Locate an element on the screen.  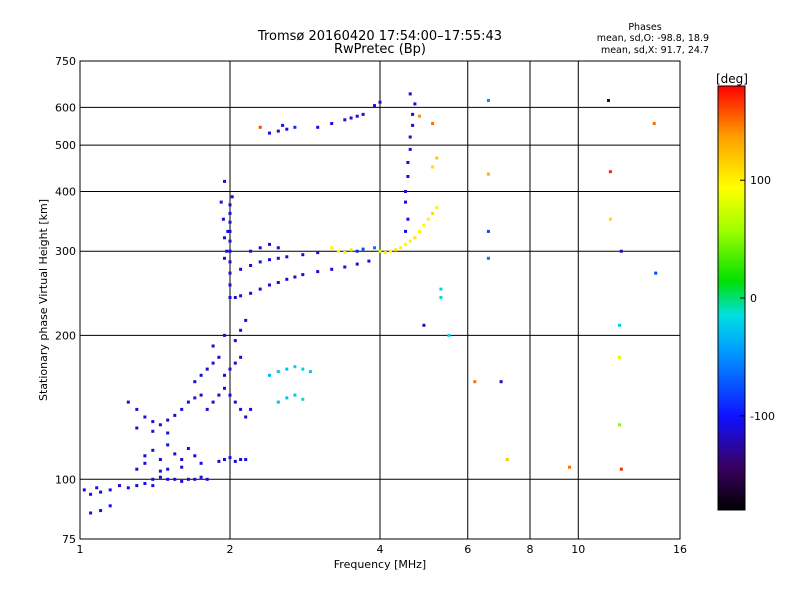
stats-line-o: mean, sd,O: -98.8, 18.9 is located at coordinates (653, 38).